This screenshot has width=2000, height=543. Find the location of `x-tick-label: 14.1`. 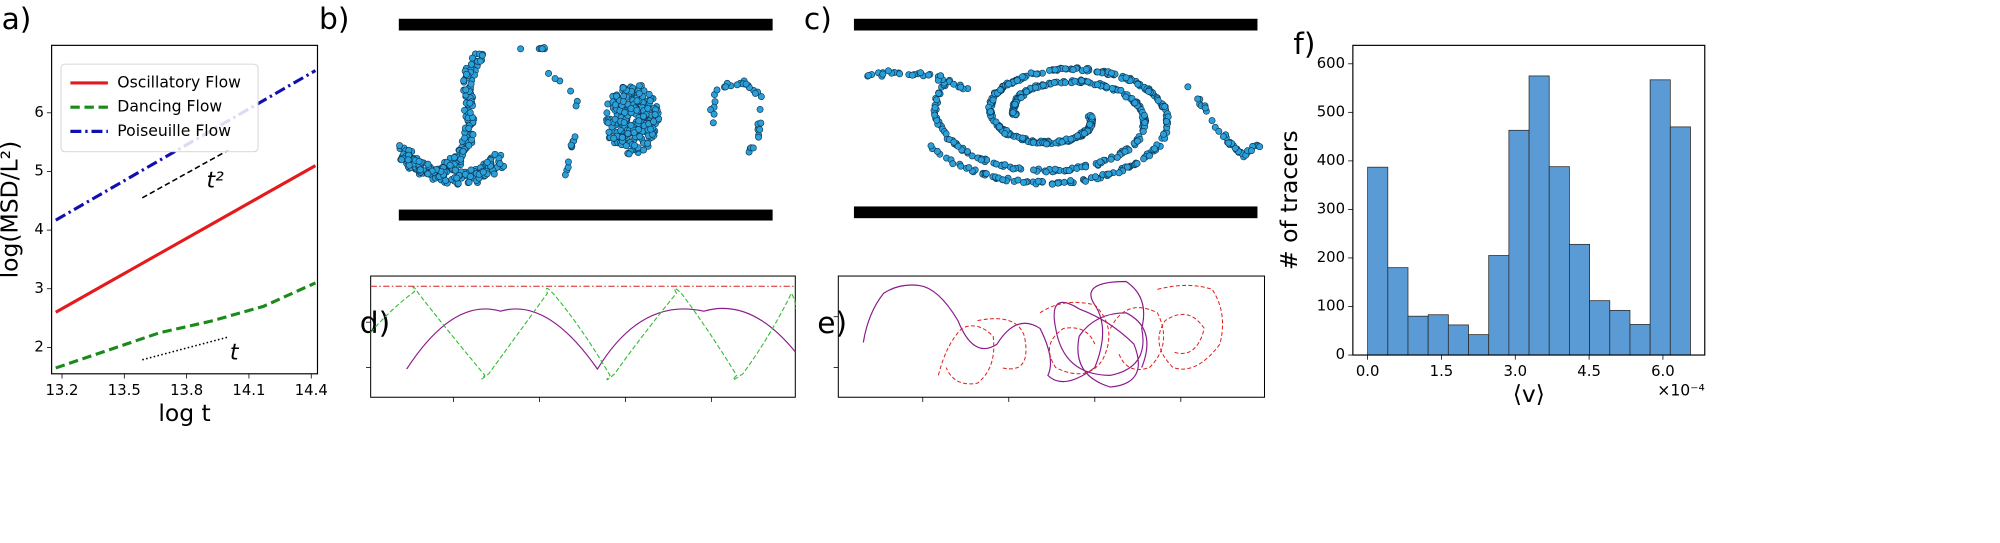

x-tick-label: 14.1 is located at coordinates (248, 390).